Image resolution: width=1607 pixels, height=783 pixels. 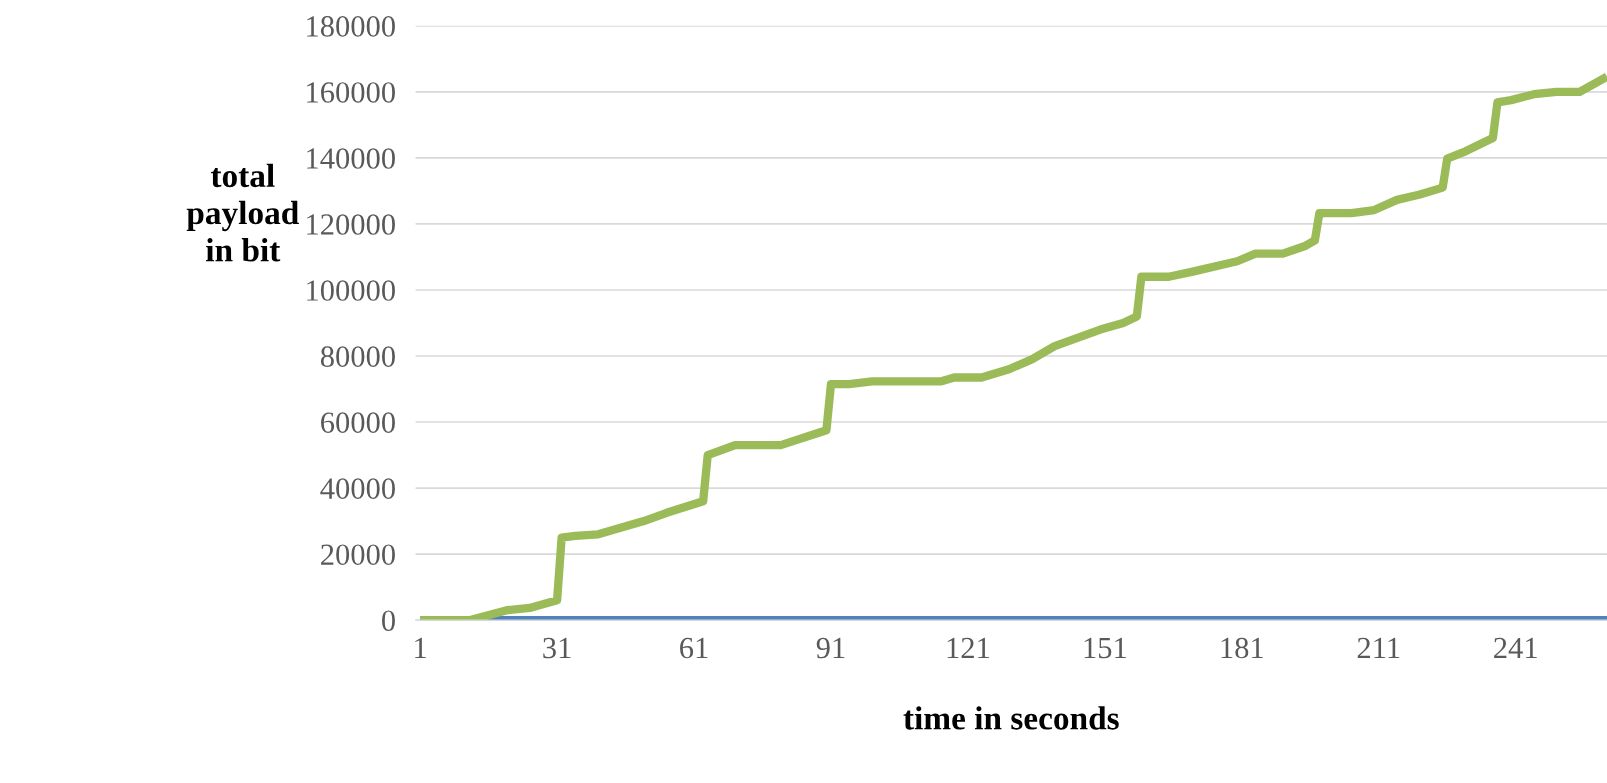 What do you see at coordinates (1242, 648) in the screenshot?
I see `x-tick-label: 181` at bounding box center [1242, 648].